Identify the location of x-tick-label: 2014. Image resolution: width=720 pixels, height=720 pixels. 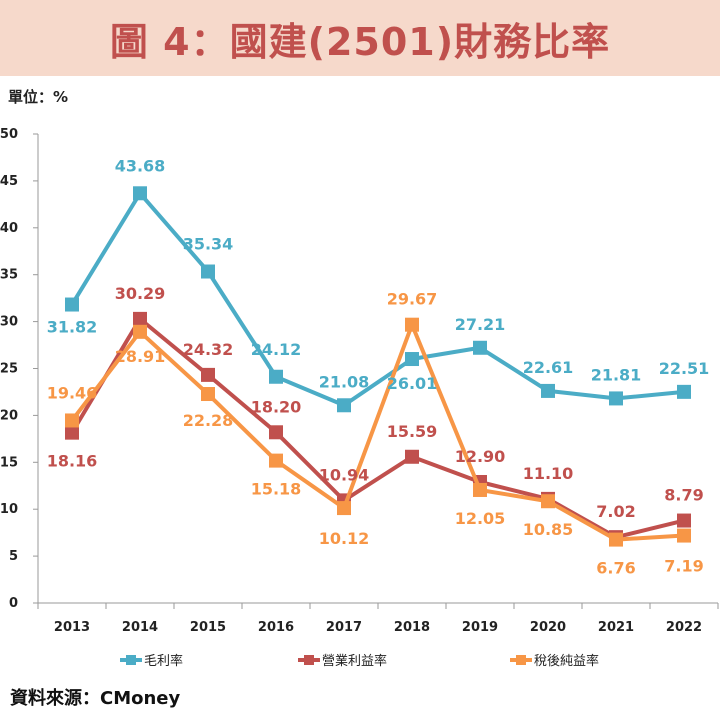
(140, 627).